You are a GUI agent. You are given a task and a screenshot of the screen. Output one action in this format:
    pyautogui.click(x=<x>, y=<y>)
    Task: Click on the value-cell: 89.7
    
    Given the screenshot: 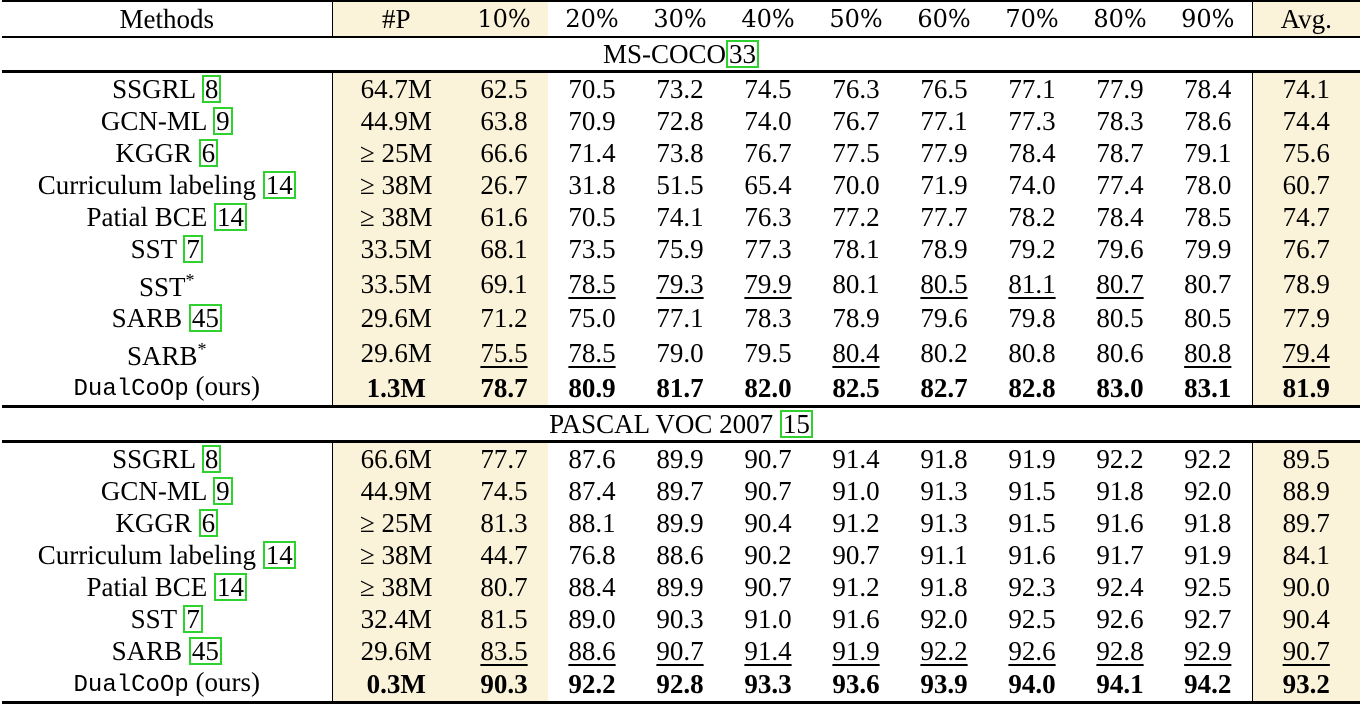 What is the action you would take?
    pyautogui.click(x=680, y=491)
    